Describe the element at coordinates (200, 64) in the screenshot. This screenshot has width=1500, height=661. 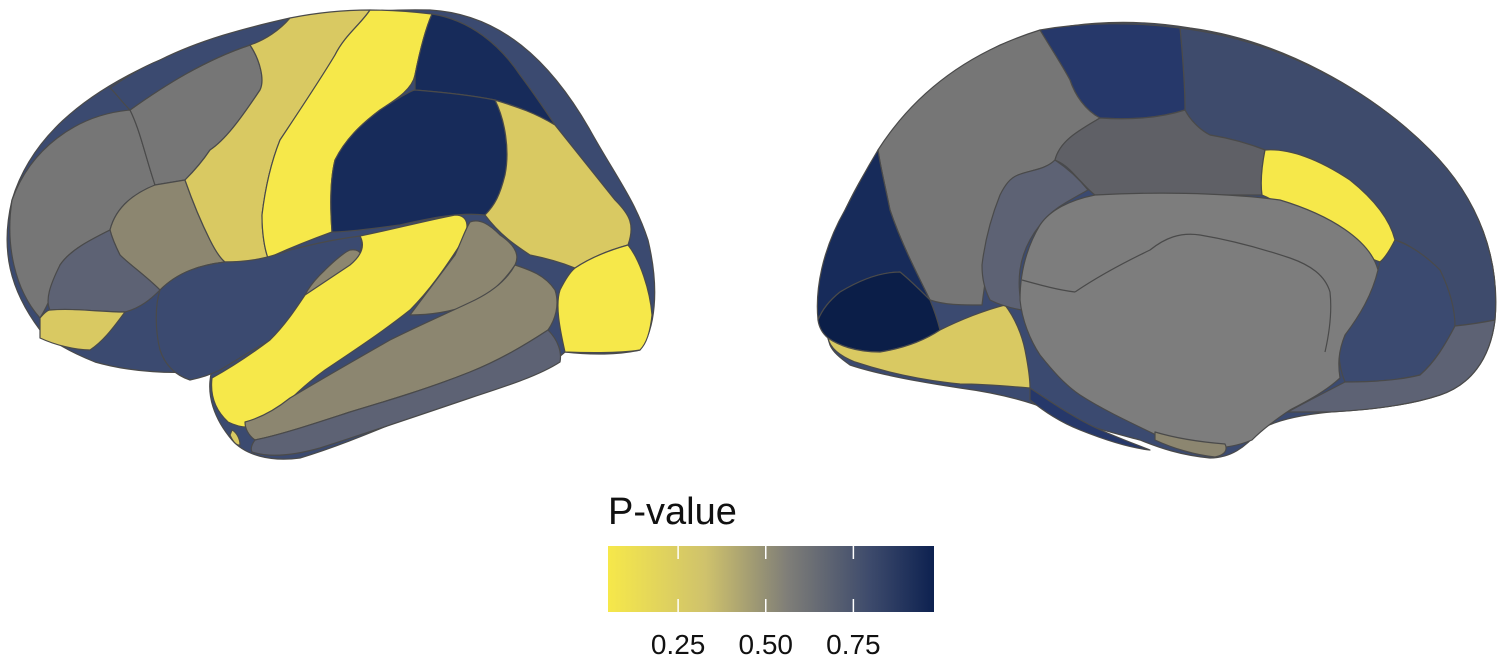
I see `region-superior-frontal` at that location.